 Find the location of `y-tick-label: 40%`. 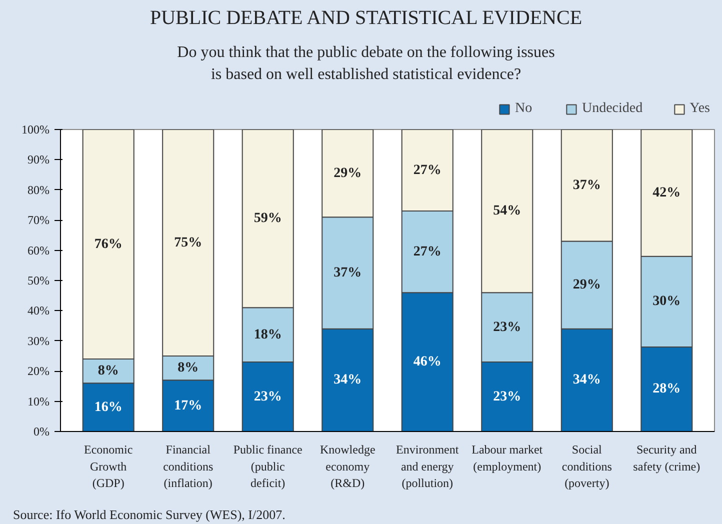

y-tick-label: 40% is located at coordinates (39, 311).